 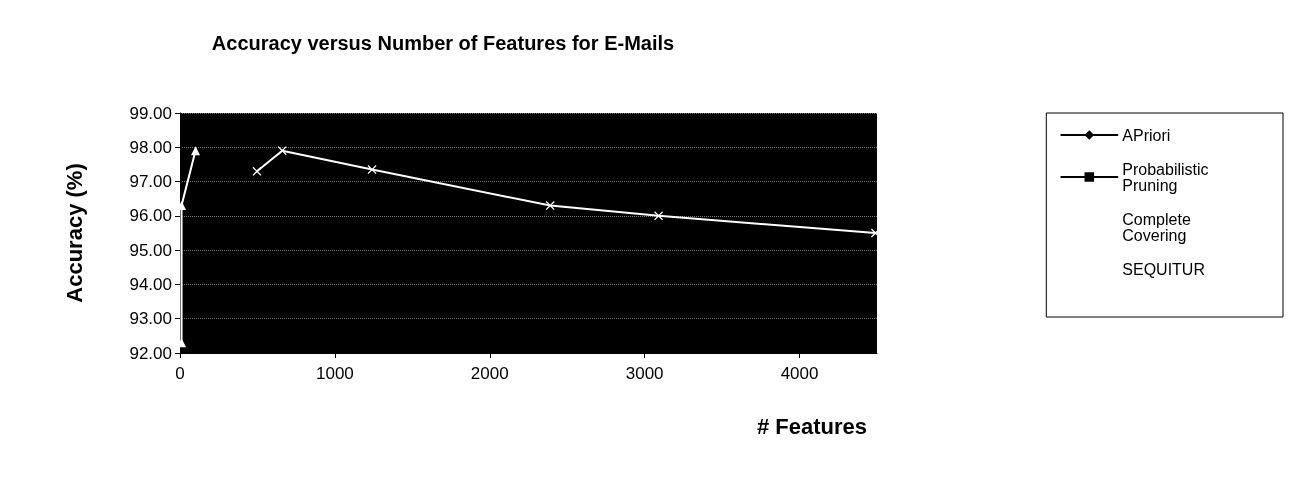 I want to click on x-tick-label: 1000, so click(x=334, y=373).